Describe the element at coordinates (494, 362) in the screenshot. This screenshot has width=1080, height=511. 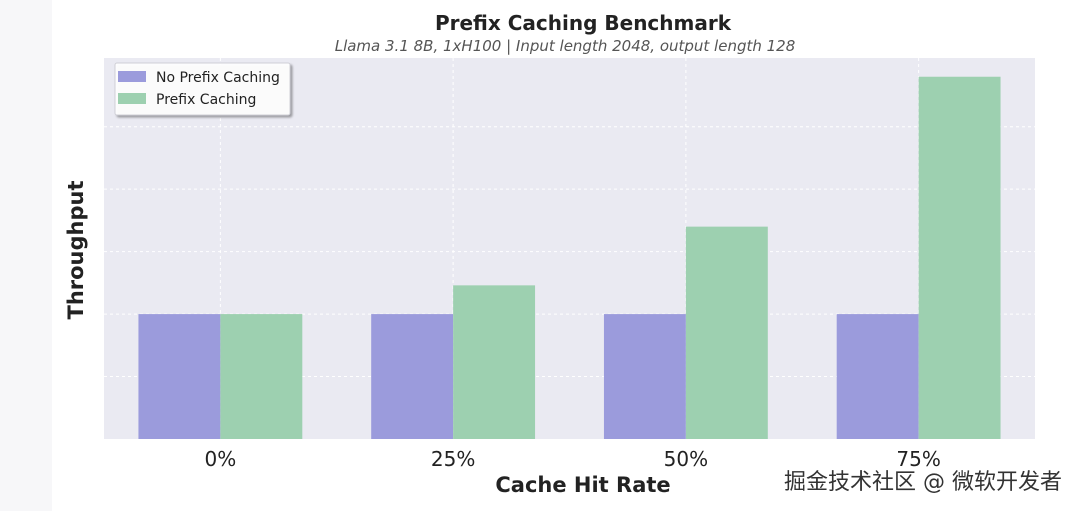
I see `bar-prefix-caching-25pct` at that location.